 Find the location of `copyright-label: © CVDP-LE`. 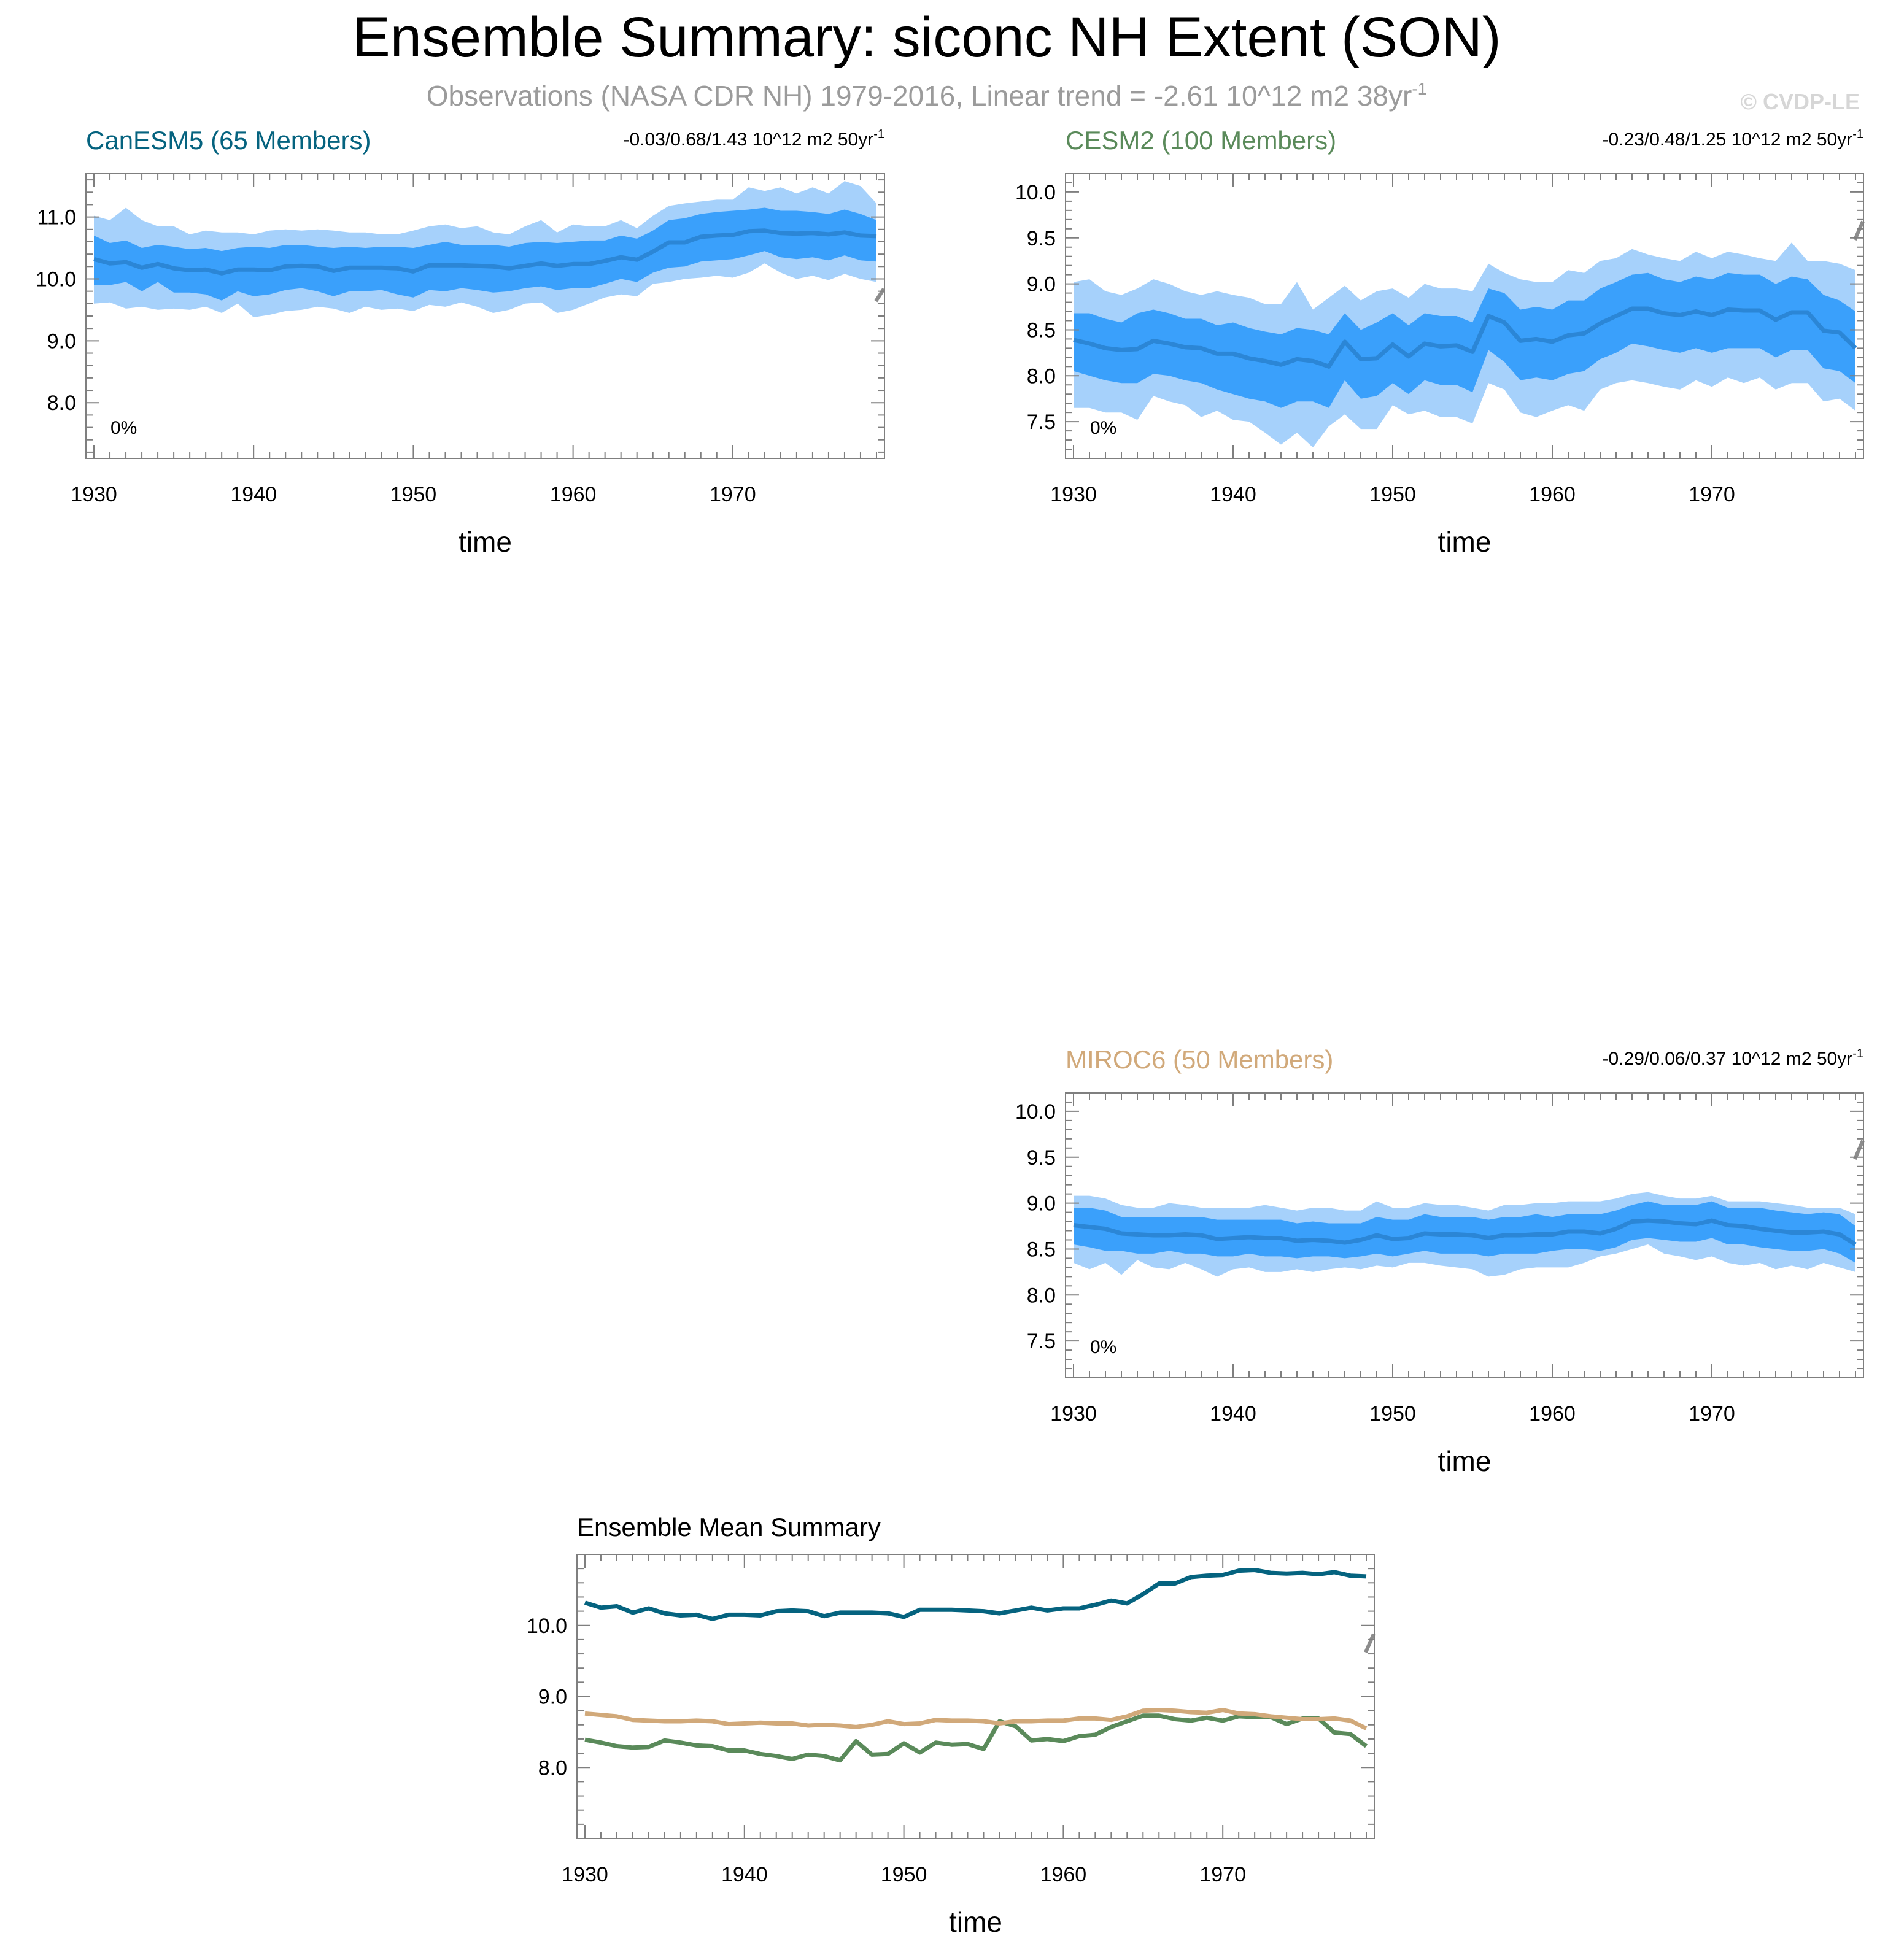

copyright-label: © CVDP-LE is located at coordinates (1800, 101).